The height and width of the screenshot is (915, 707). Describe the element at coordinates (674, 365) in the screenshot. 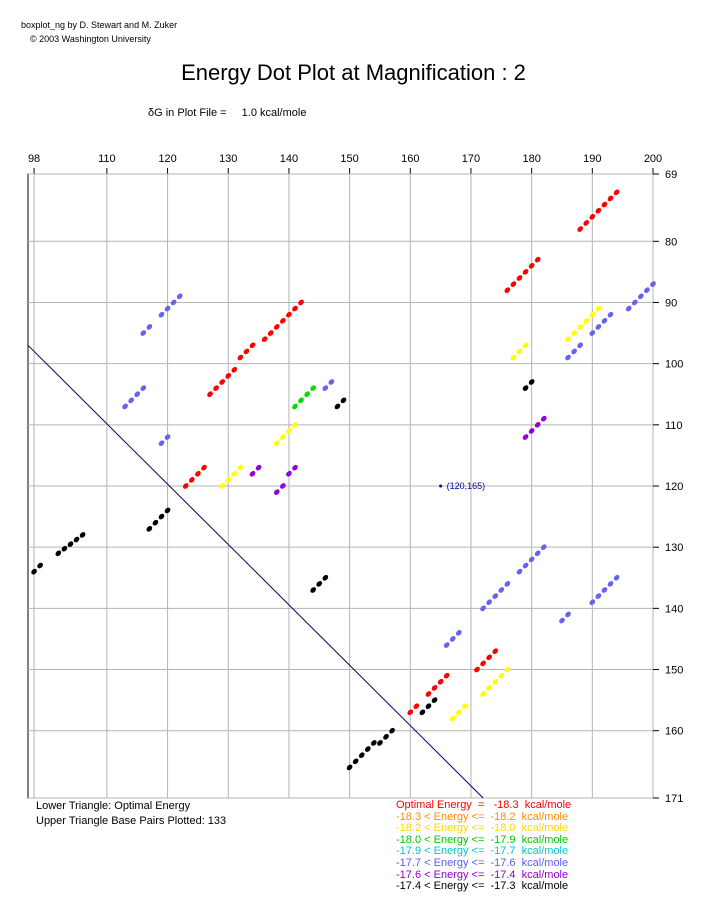

I see `y-tick-label: 100` at that location.